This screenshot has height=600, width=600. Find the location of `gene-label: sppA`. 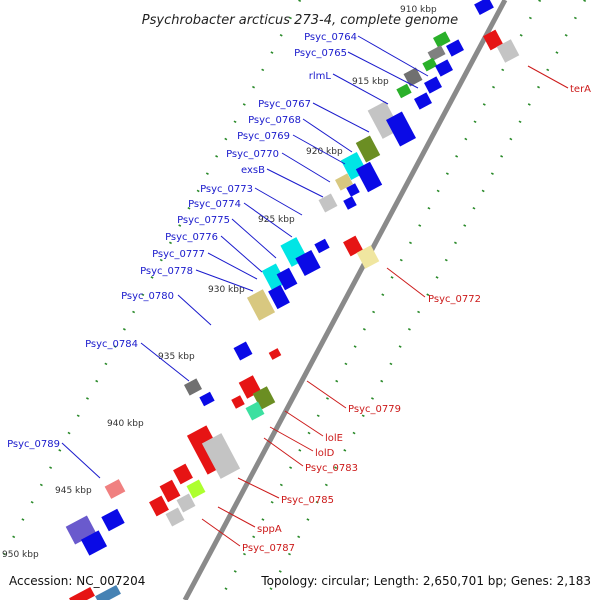

gene-label: sppA is located at coordinates (269, 529).